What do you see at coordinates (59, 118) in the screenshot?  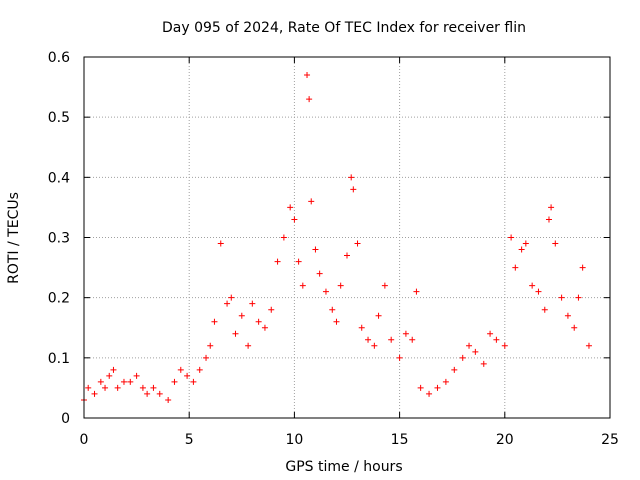 I see `y-tick-label: 0.5` at bounding box center [59, 118].